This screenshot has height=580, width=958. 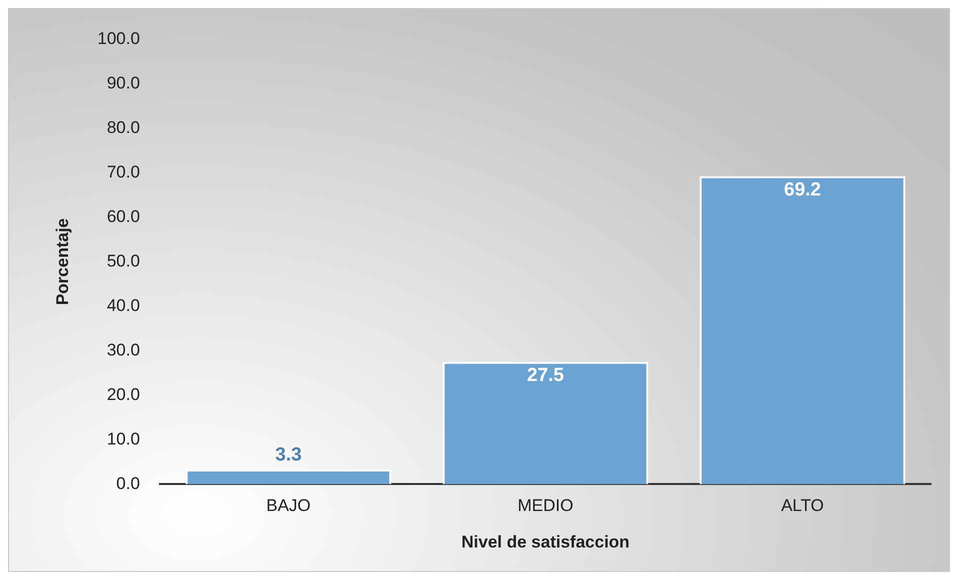 I want to click on y-tick-label: 100.0, so click(x=118, y=38).